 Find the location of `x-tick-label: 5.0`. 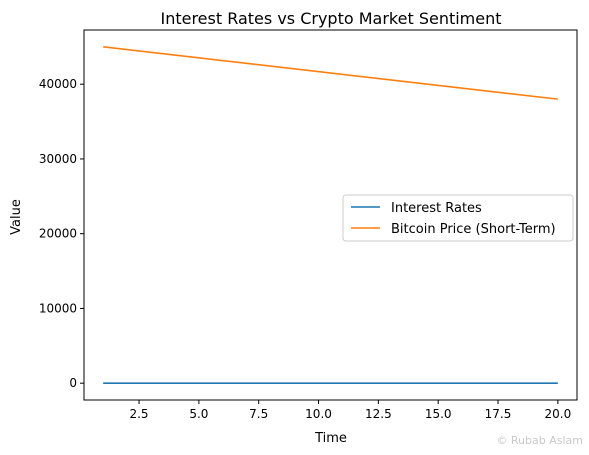

x-tick-label: 5.0 is located at coordinates (198, 414).